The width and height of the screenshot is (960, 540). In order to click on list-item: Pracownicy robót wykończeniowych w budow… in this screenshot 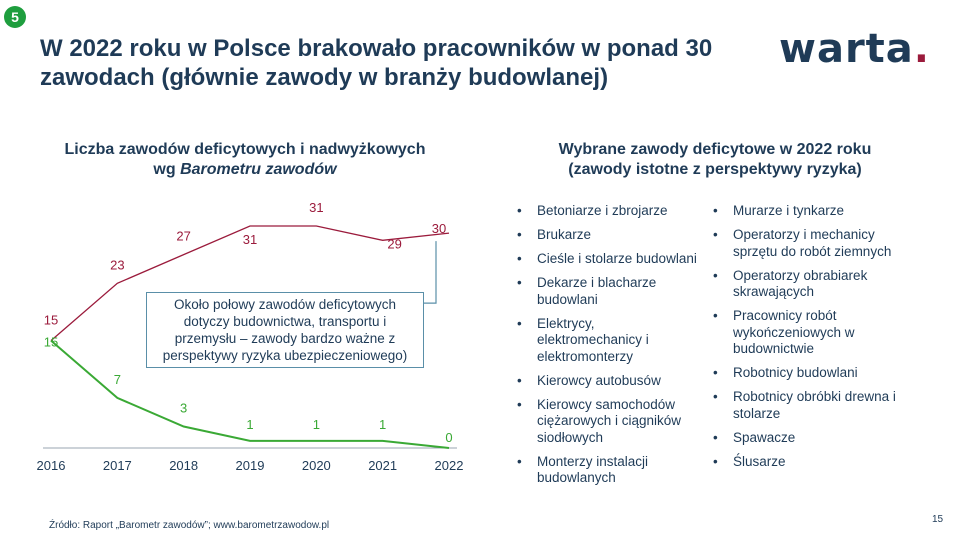, I will do `click(815, 333)`.